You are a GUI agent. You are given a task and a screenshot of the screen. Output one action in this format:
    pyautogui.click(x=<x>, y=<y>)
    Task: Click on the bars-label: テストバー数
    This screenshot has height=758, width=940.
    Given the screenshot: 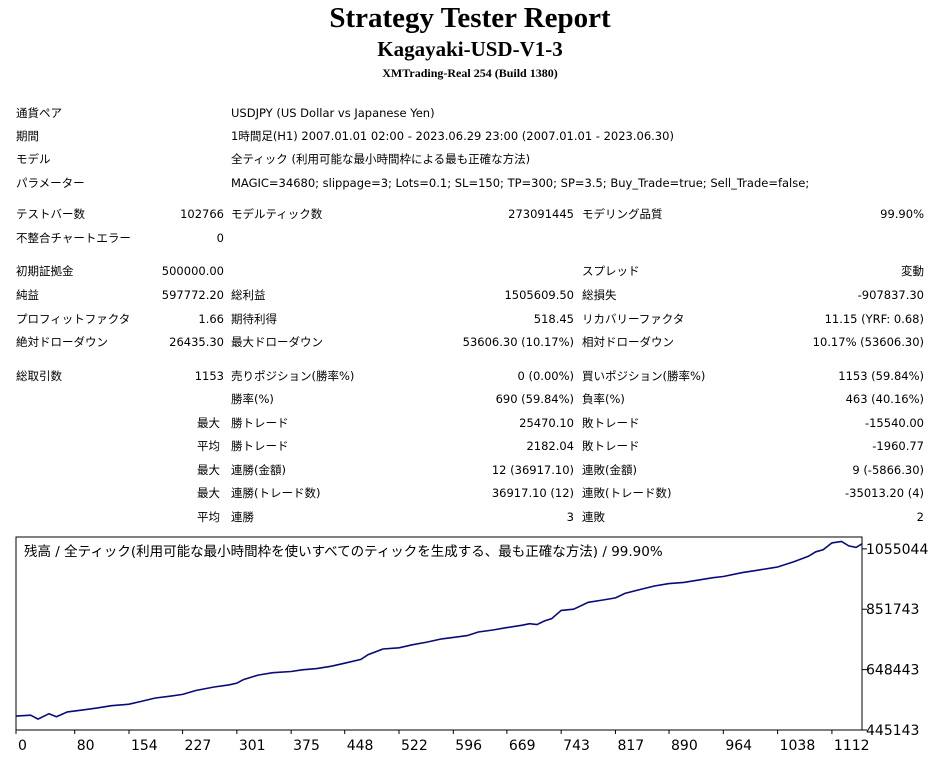 What is the action you would take?
    pyautogui.click(x=50, y=214)
    